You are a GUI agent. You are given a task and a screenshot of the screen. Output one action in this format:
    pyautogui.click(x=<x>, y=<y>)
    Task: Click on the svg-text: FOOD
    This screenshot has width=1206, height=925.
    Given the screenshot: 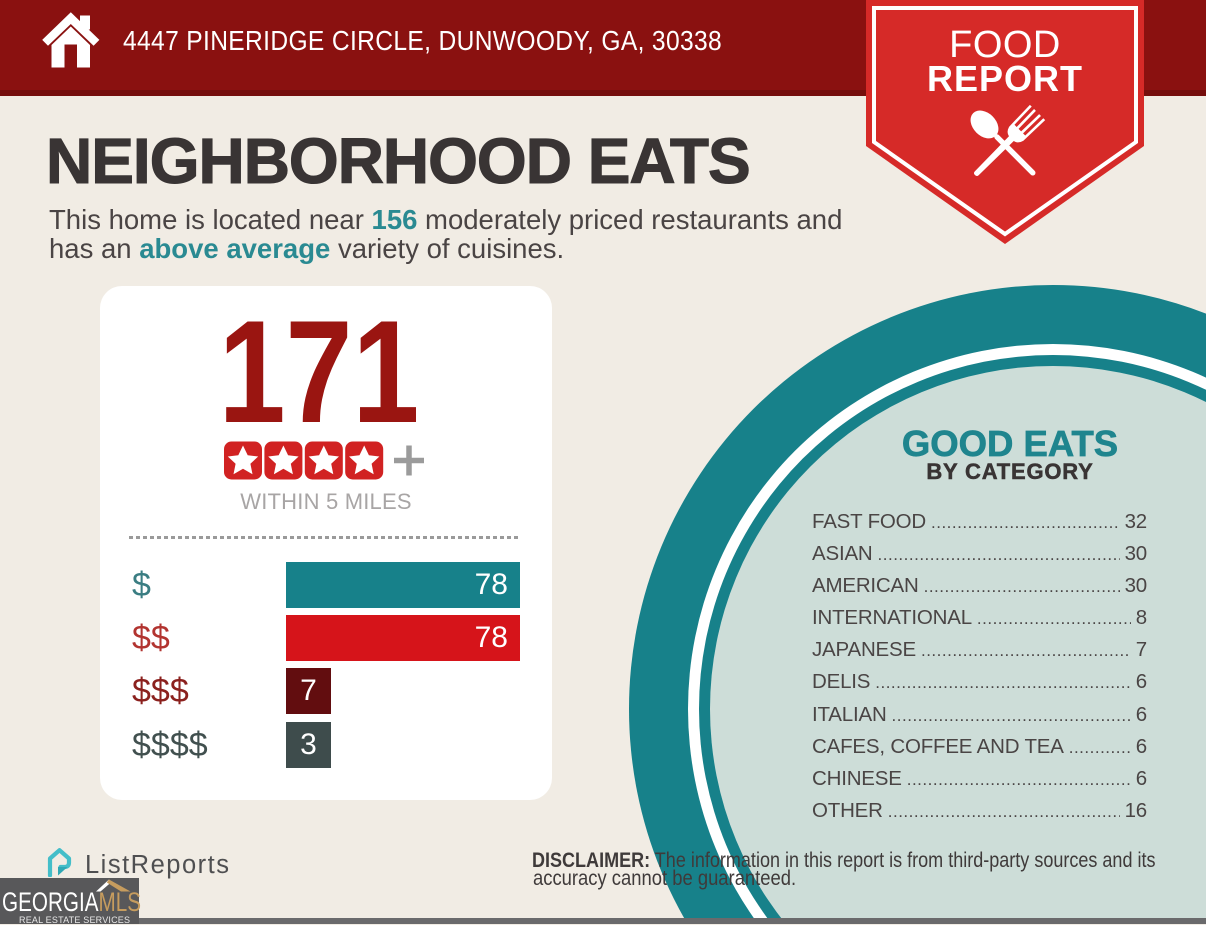 What is the action you would take?
    pyautogui.click(x=1005, y=45)
    